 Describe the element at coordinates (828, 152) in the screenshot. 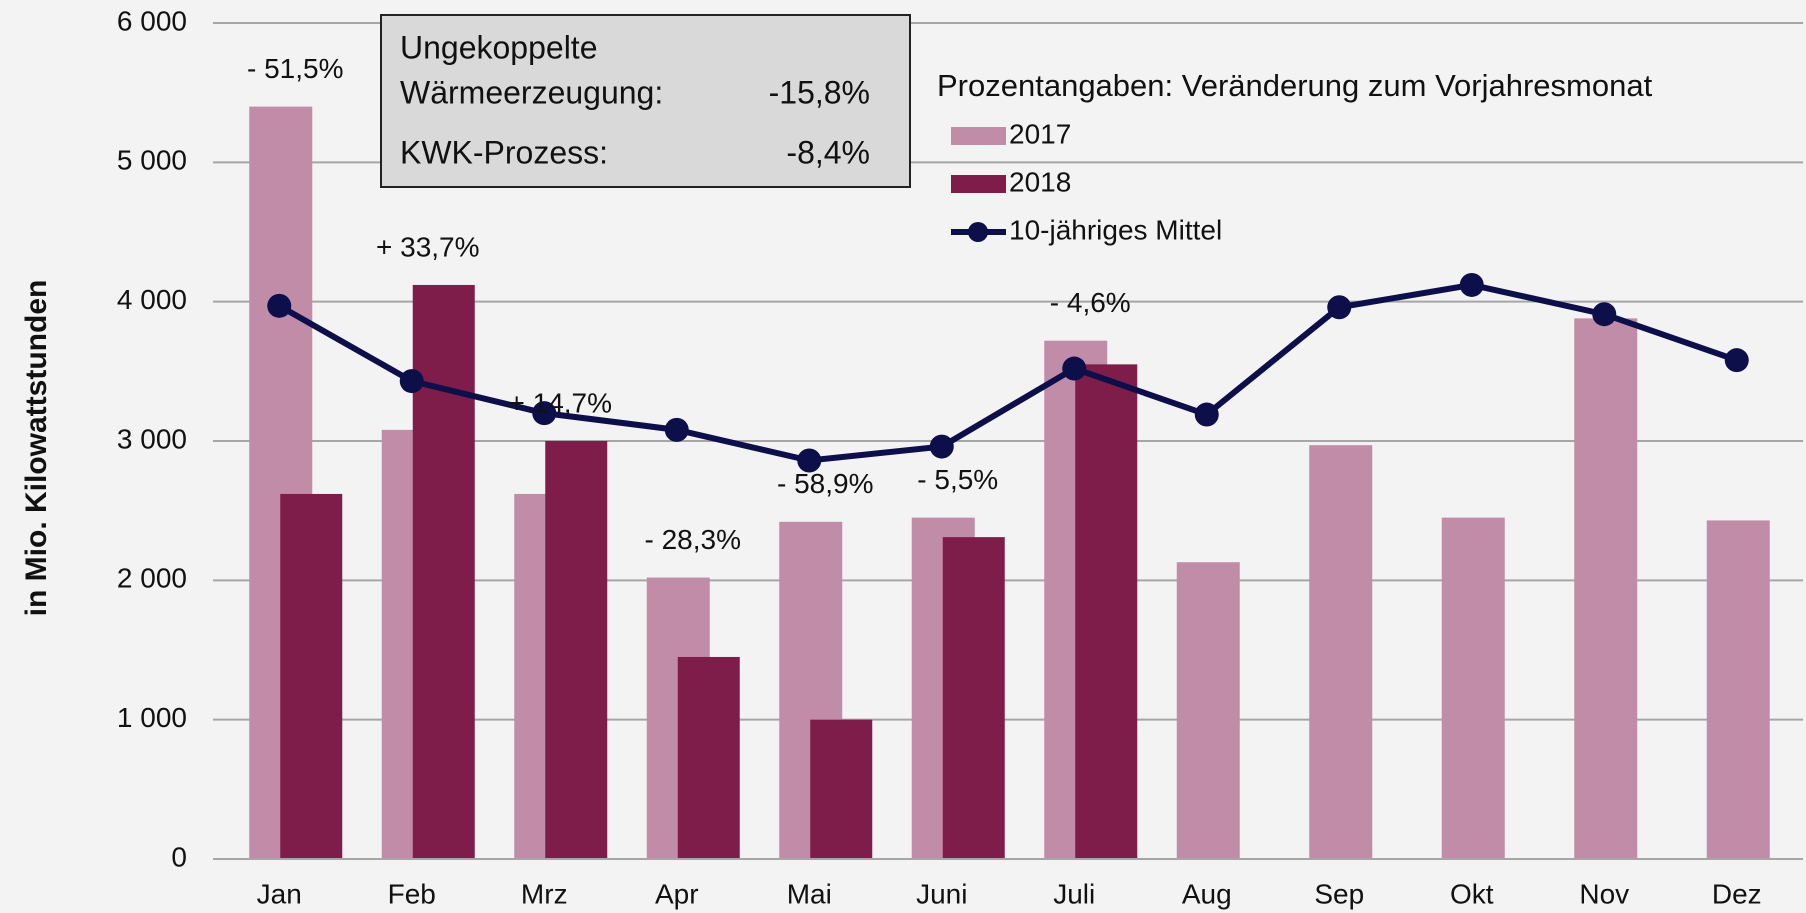

I see `info-value: -8,4%` at that location.